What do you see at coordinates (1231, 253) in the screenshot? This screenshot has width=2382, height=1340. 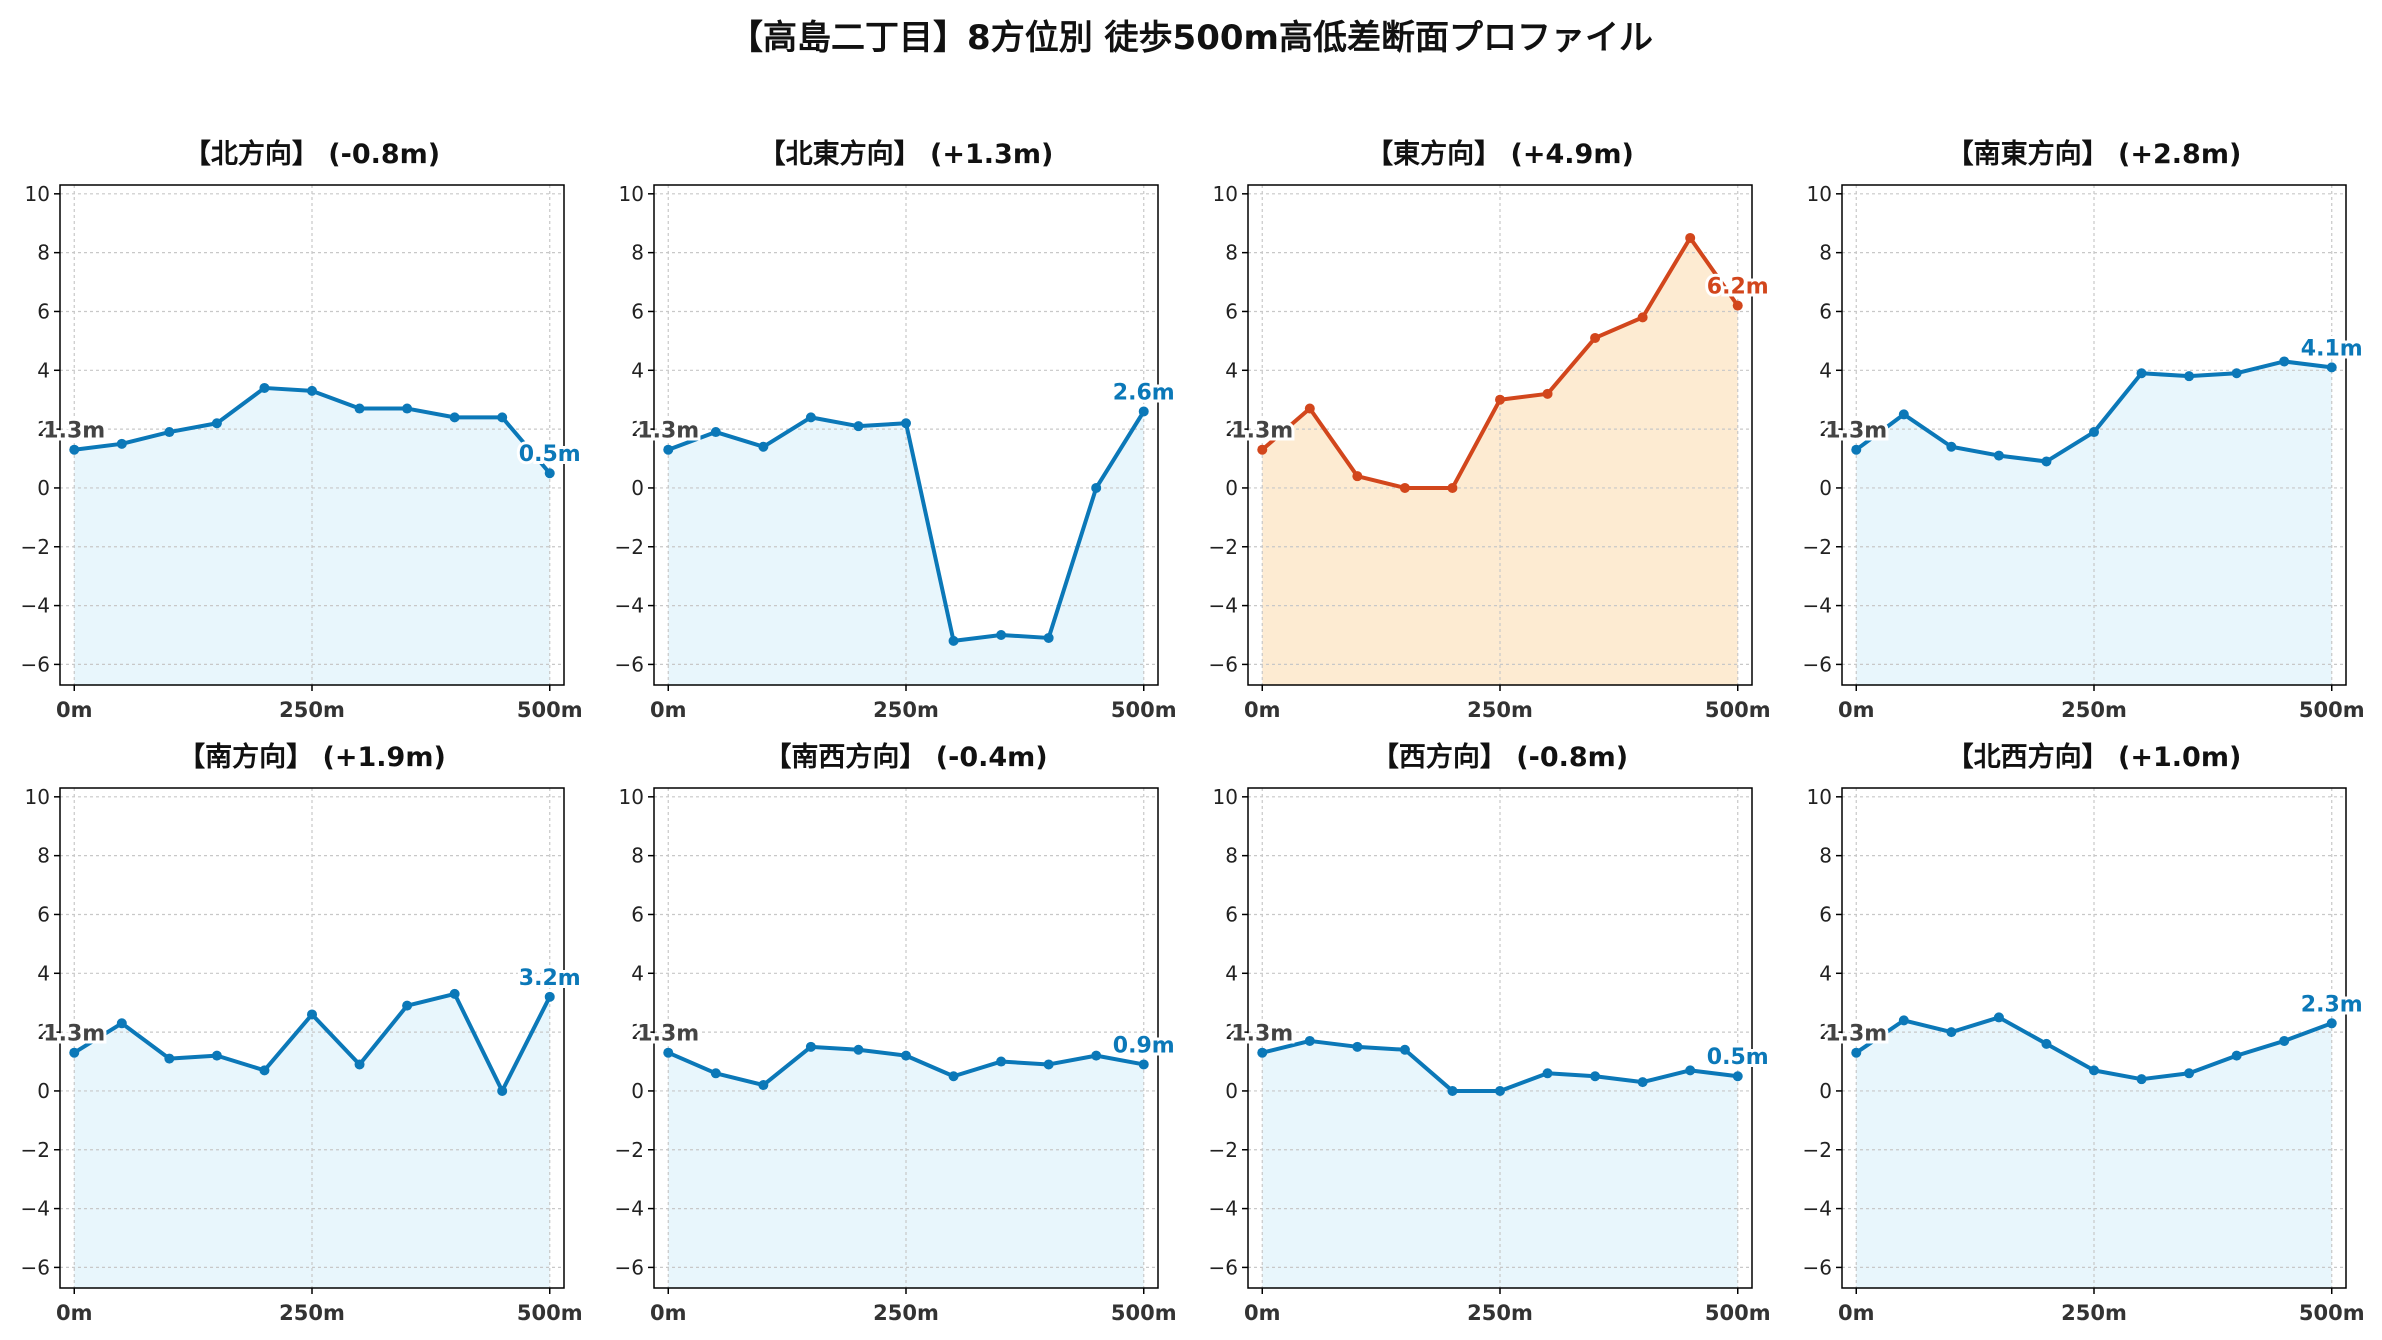 I see `y-tick-label: 8` at bounding box center [1231, 253].